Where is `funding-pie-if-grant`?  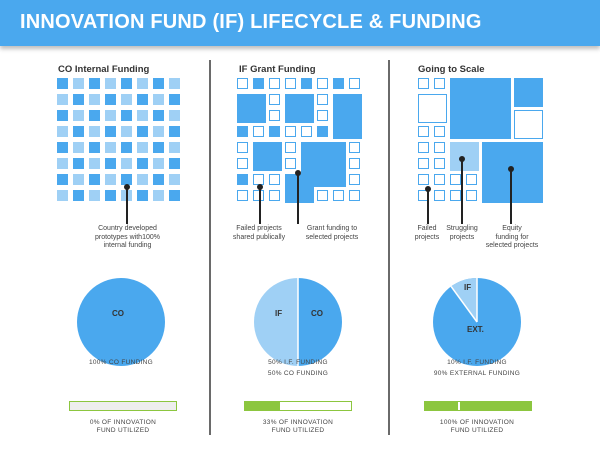 funding-pie-if-grant is located at coordinates (298, 322).